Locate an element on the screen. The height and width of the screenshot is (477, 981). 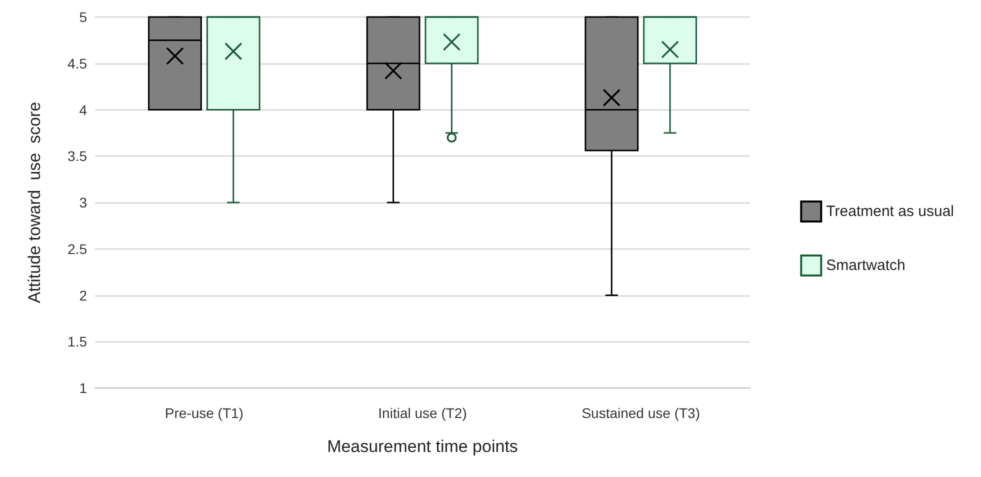
y-tick-label: 3 is located at coordinates (83, 202).